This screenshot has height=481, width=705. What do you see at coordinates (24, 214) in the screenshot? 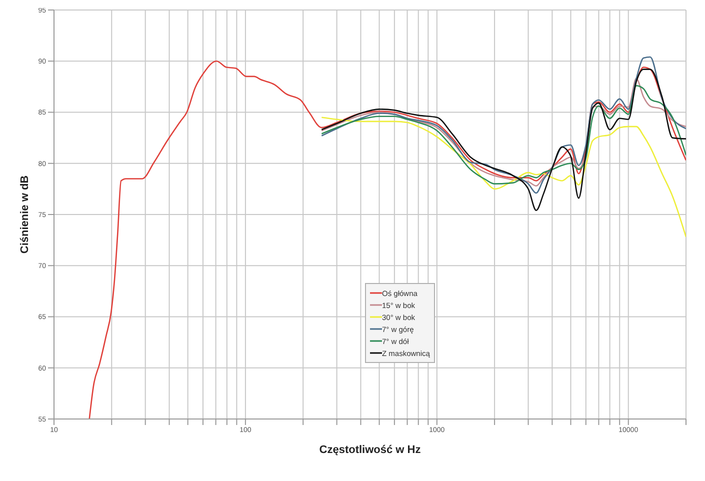
I see `y-axis-title: Ciśnienie w dB` at bounding box center [24, 214].